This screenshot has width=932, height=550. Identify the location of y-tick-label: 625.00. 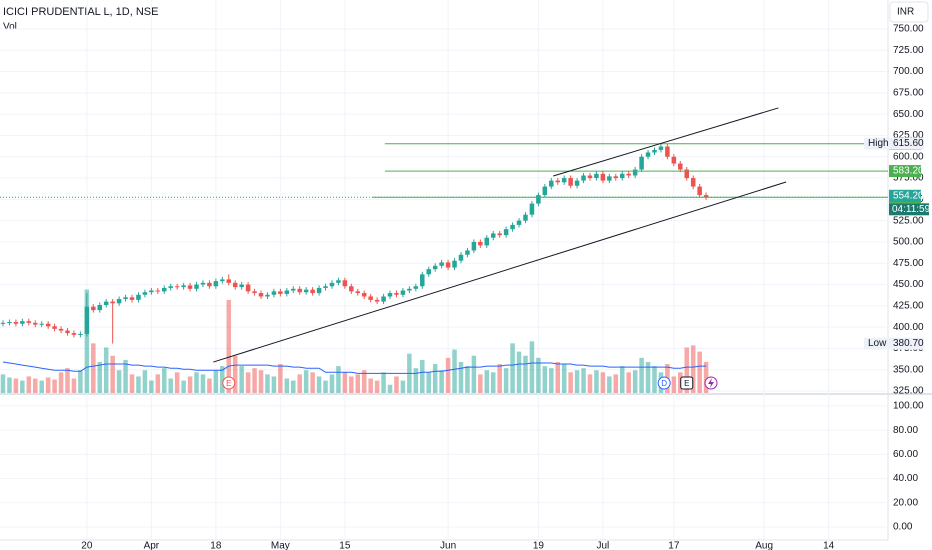
(908, 135).